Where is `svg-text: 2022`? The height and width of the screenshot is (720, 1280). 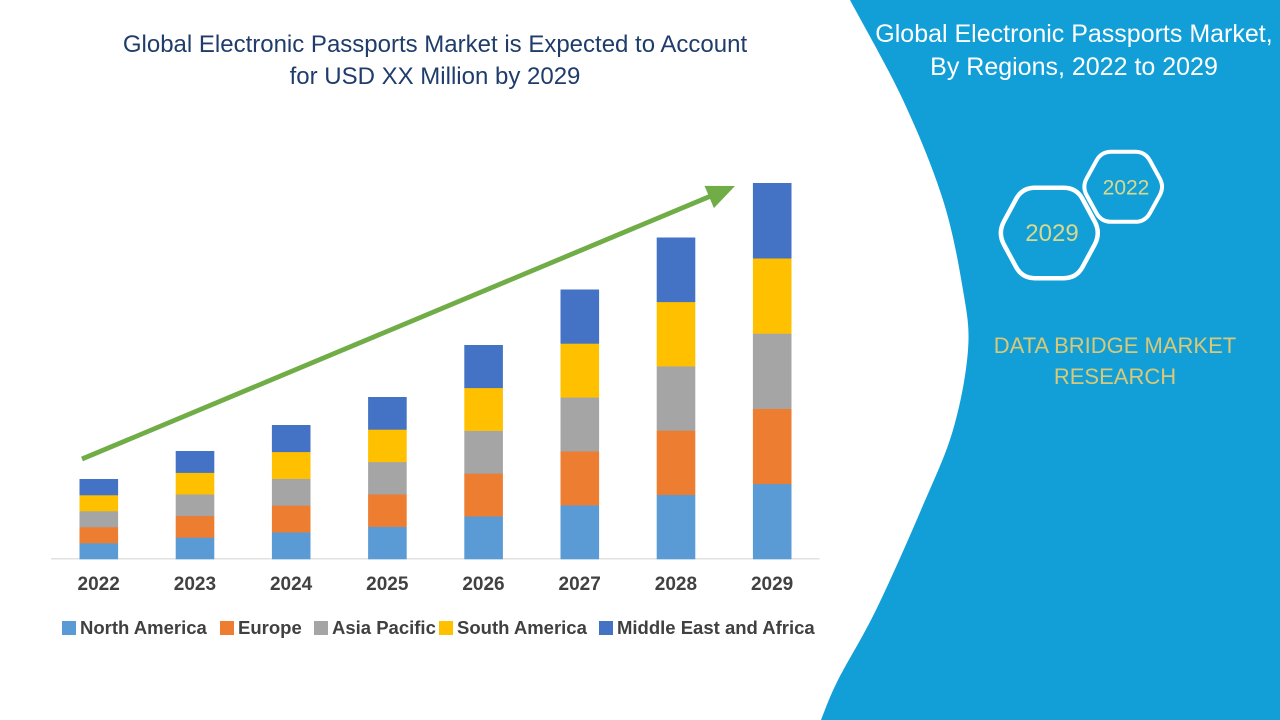 svg-text: 2022 is located at coordinates (1126, 188).